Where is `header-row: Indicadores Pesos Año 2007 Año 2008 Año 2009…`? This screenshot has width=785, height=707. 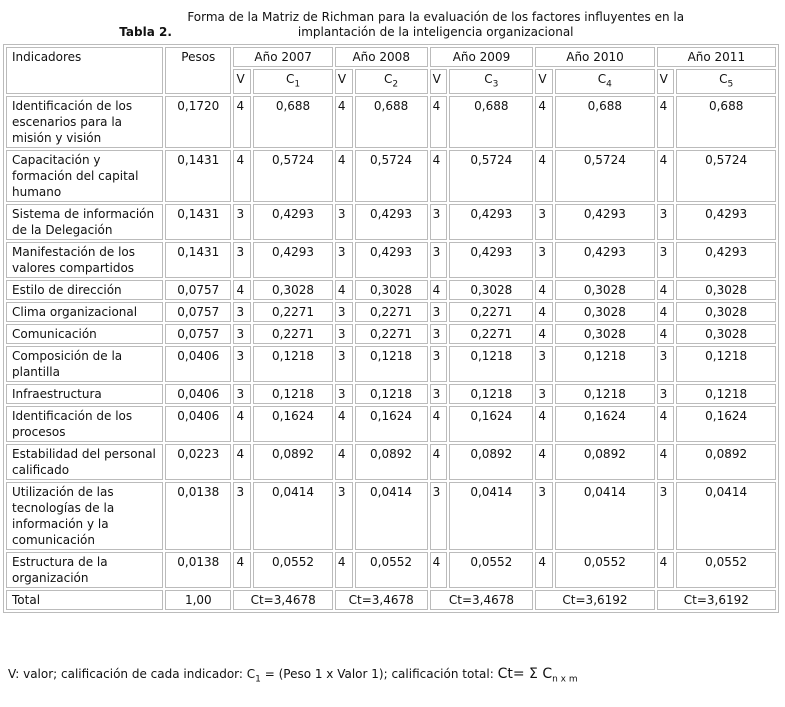 header-row: Indicadores Pesos Año 2007 Año 2008 Año 2009… is located at coordinates (391, 71).